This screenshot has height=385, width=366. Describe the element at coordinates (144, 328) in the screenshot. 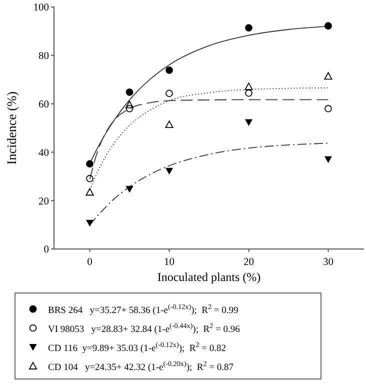

I see `legend-label: VI 98053 y=28.83+ 32.84 (1-e$^{(-0.44x)}$); R$^{2}$ = 0.96` at that location.